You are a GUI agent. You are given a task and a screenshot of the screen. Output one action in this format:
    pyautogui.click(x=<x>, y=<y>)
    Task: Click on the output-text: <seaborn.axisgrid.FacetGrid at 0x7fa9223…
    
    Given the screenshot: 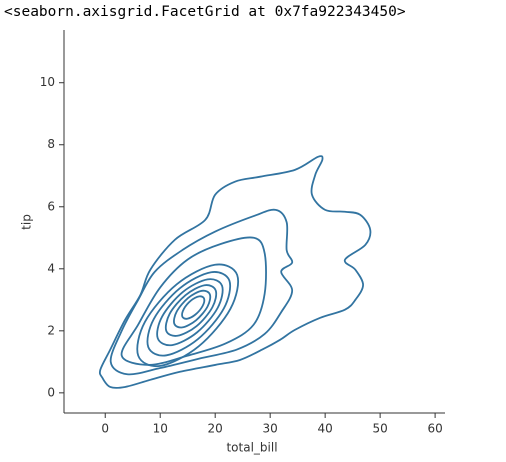 What is the action you would take?
    pyautogui.click(x=205, y=12)
    